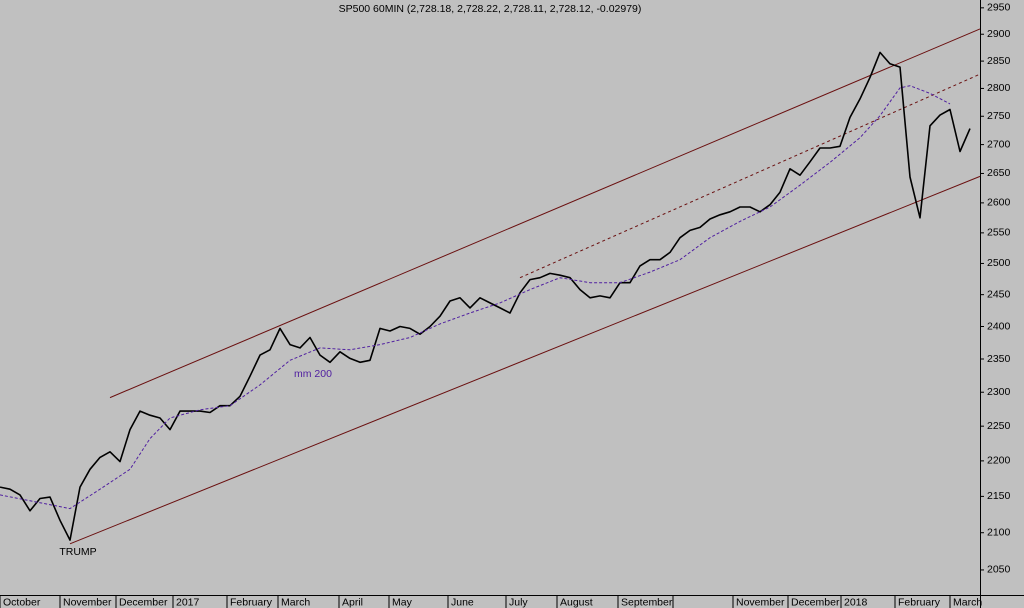  Describe the element at coordinates (352, 602) in the screenshot. I see `x-tick-label: April` at that location.